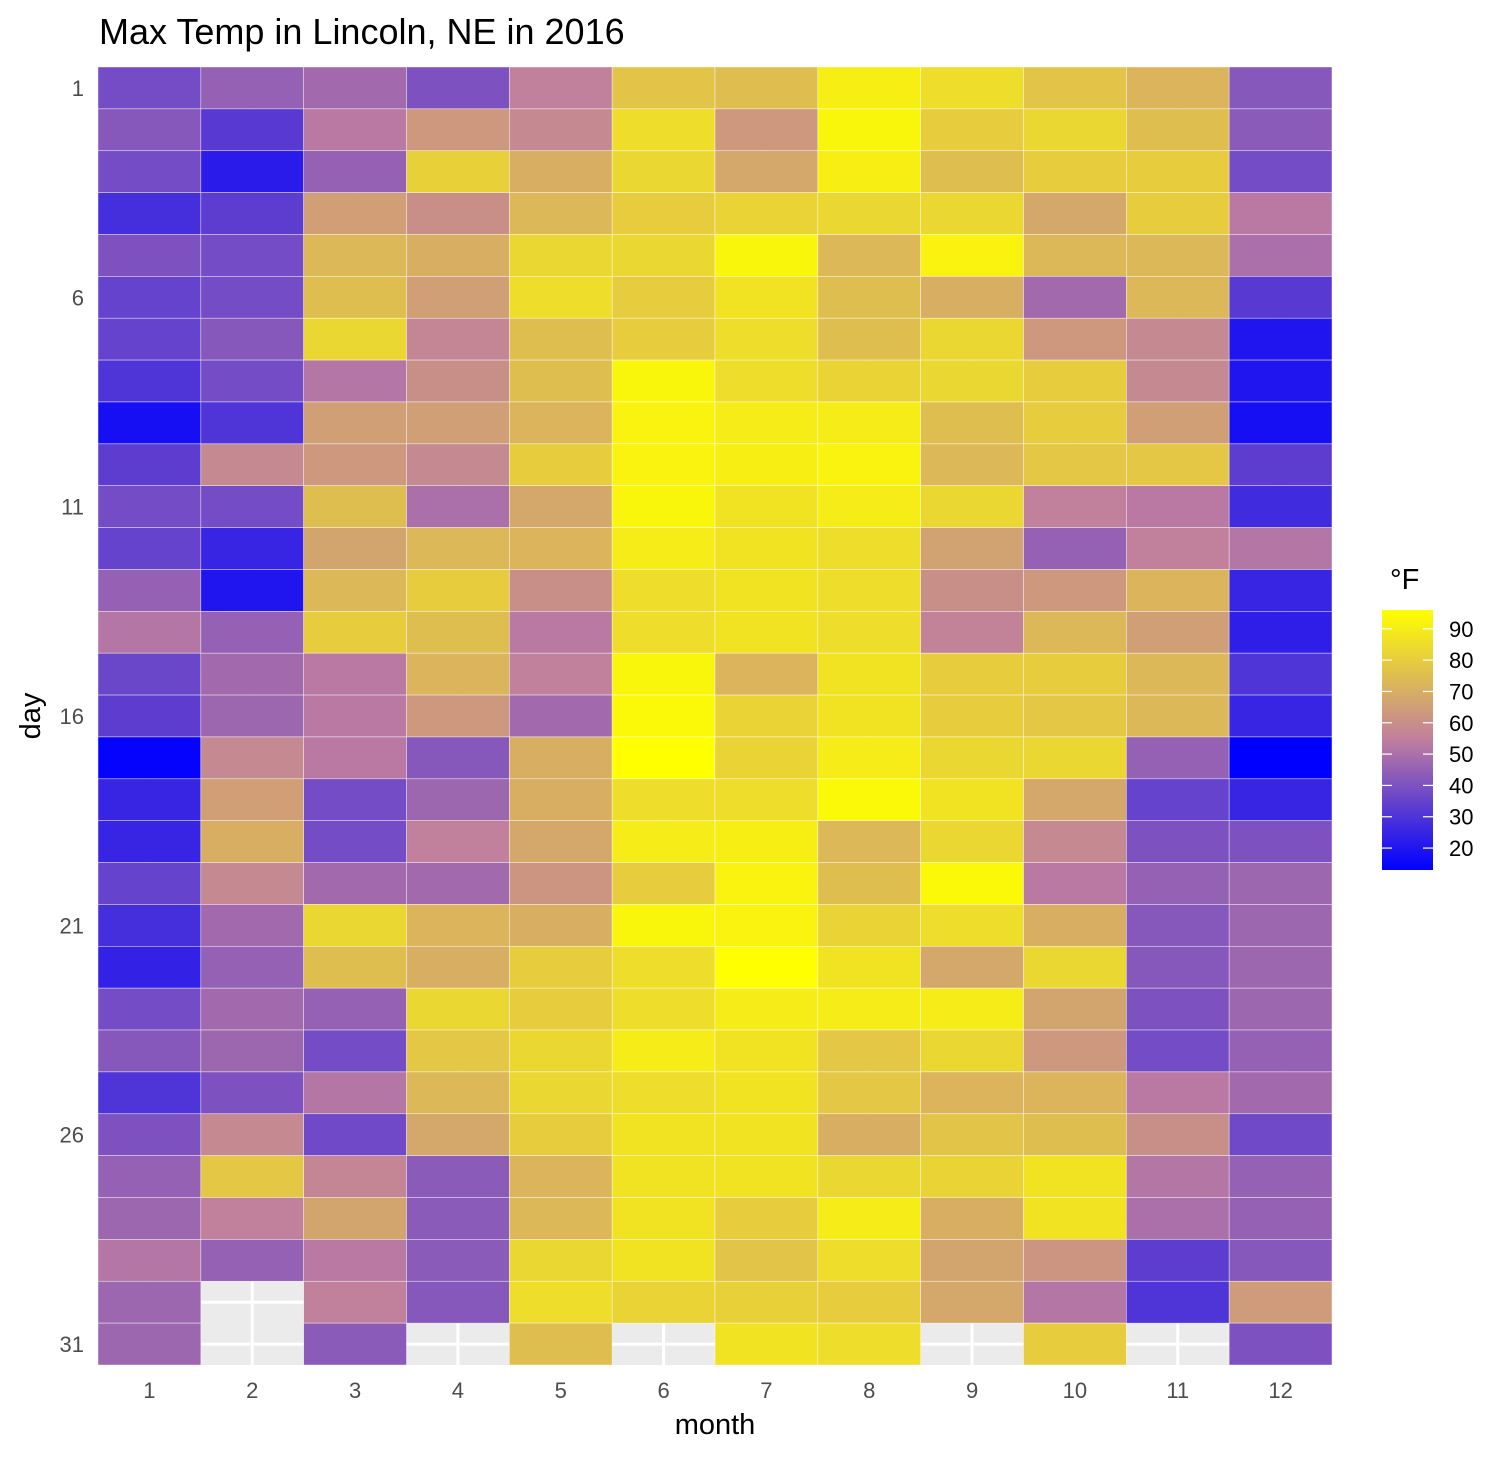 This screenshot has height=1458, width=1512. I want to click on x-tick-label: 6, so click(663, 1390).